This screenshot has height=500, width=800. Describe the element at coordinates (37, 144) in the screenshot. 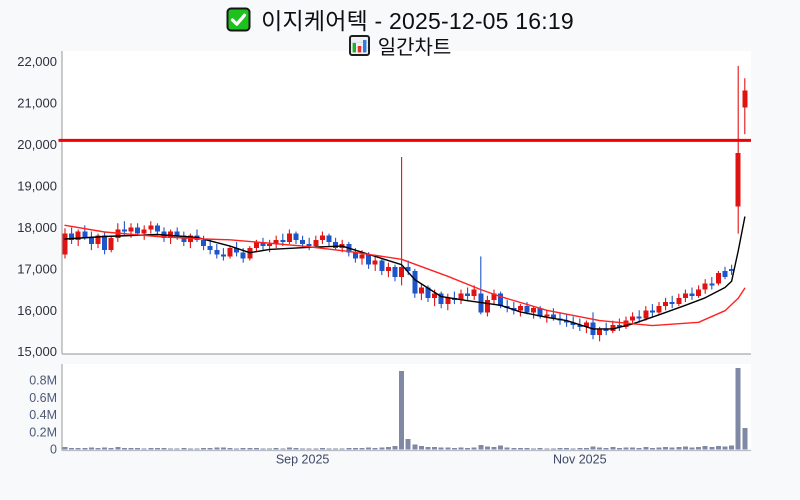

I see `price-tick-label: 20,000` at that location.